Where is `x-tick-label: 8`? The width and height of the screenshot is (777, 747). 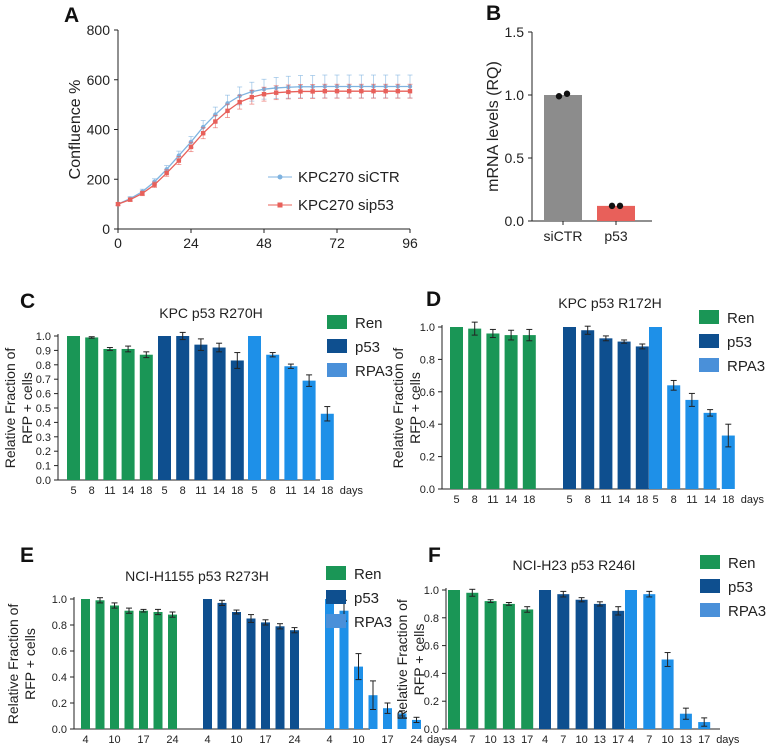 x-tick-label: 8 is located at coordinates (183, 491).